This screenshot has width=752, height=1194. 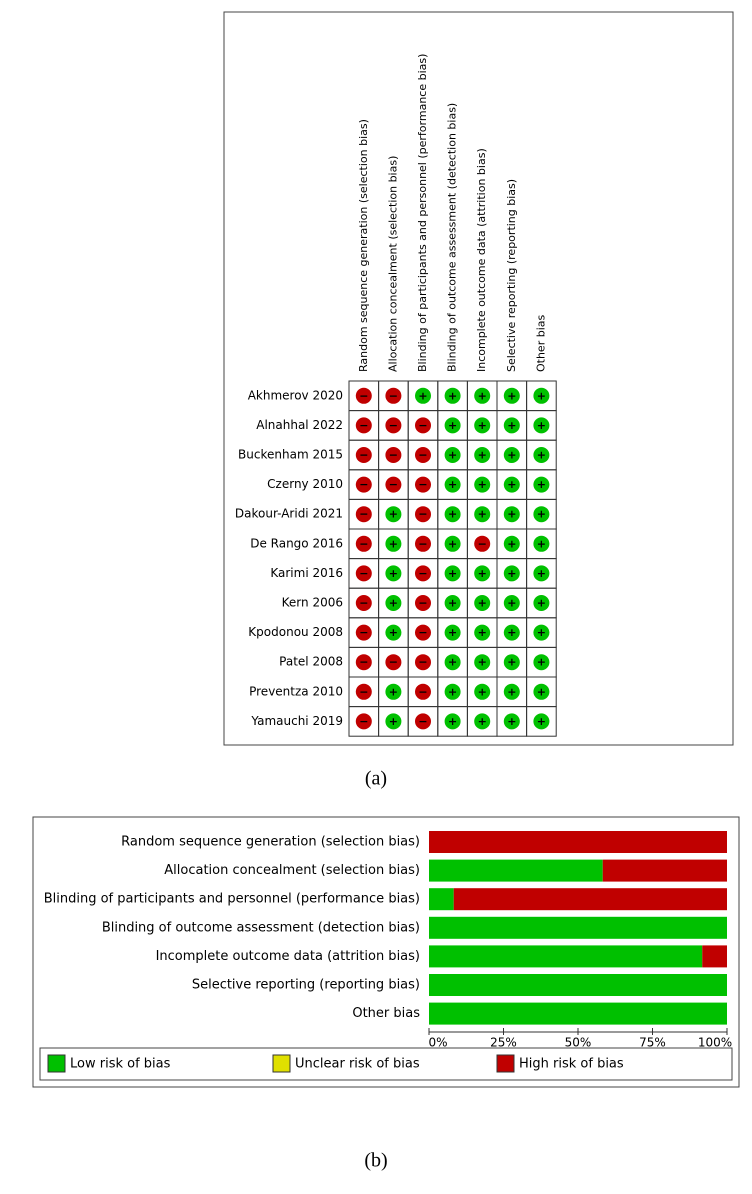 What do you see at coordinates (296, 543) in the screenshot?
I see `study-label: De Rango 2016` at bounding box center [296, 543].